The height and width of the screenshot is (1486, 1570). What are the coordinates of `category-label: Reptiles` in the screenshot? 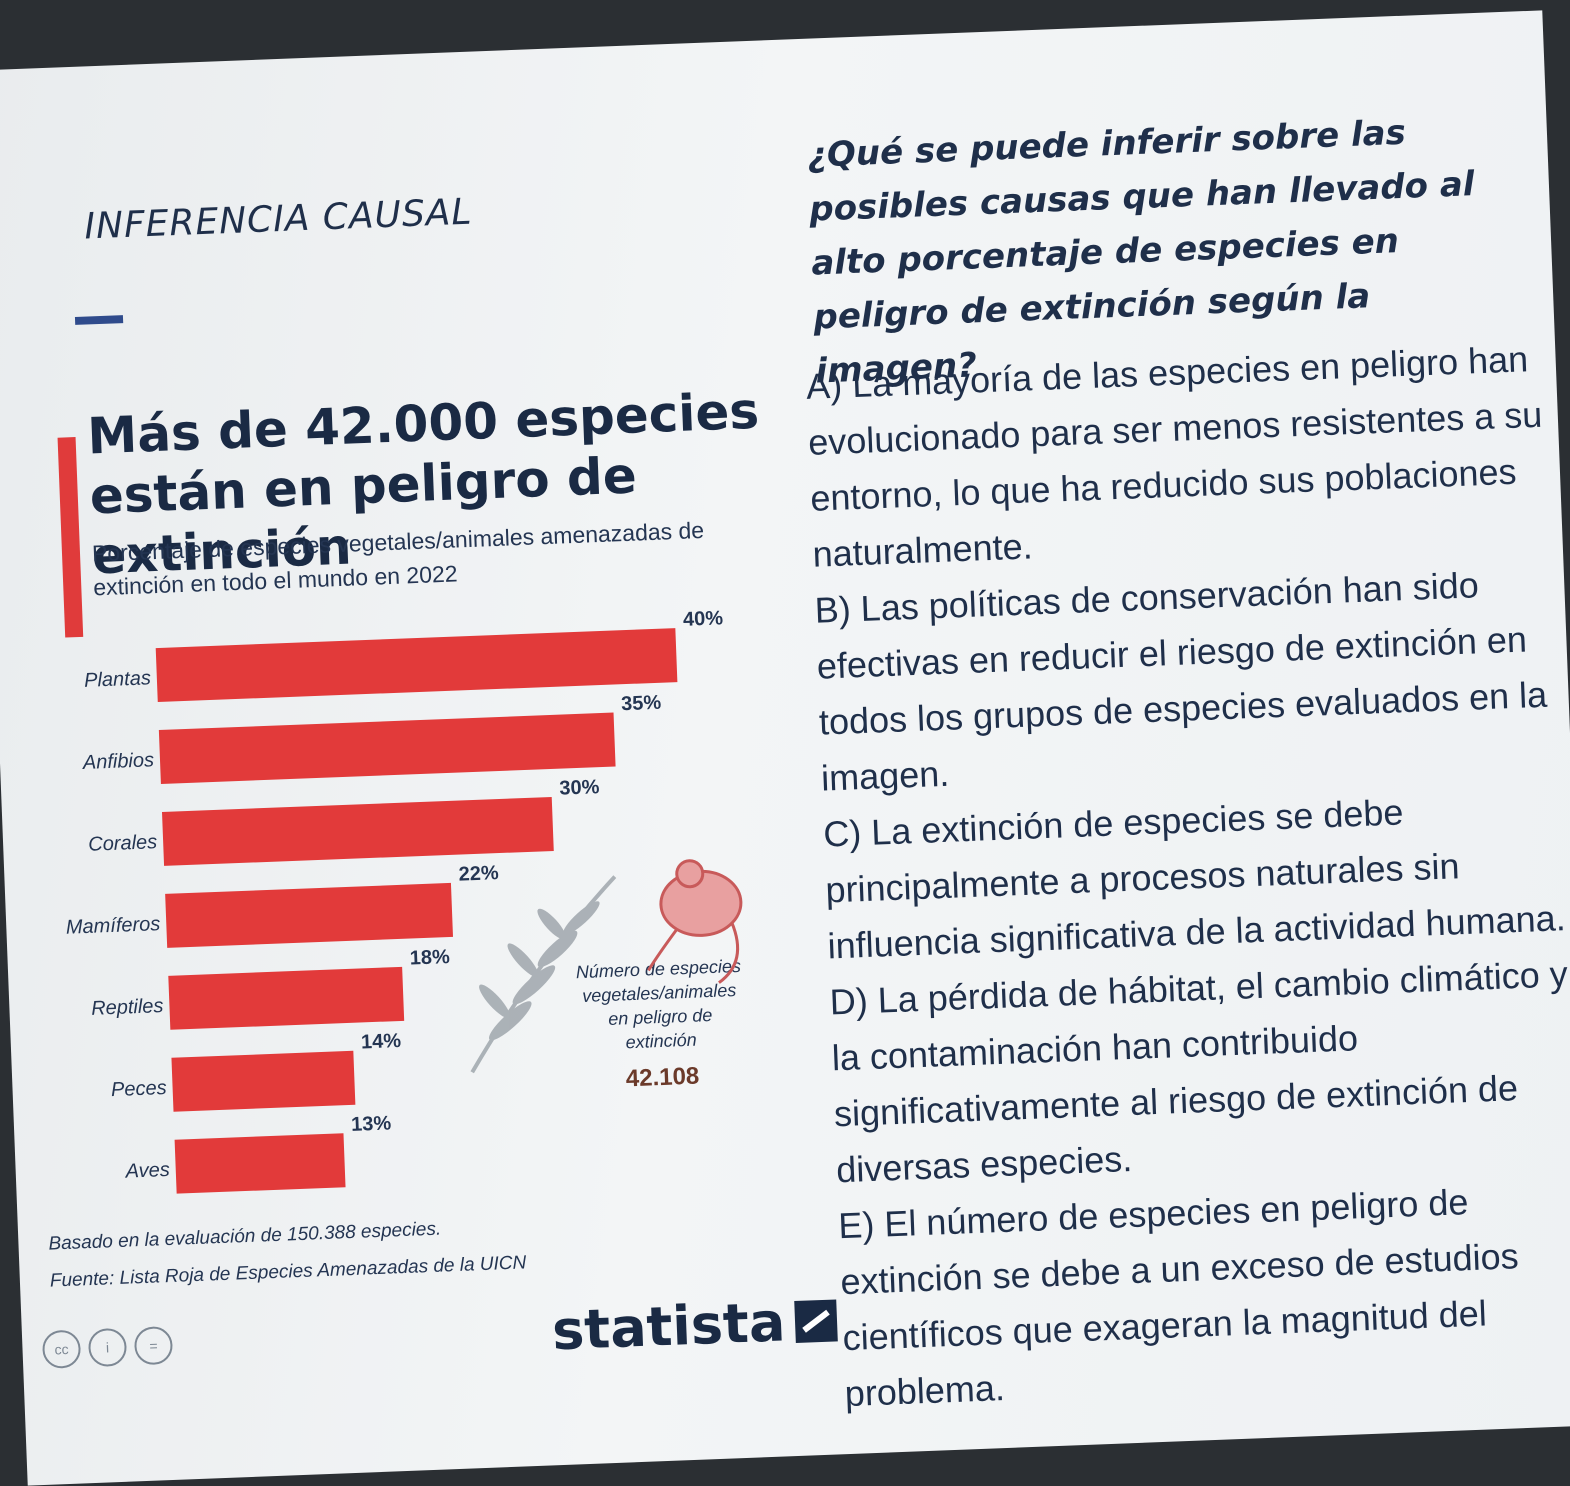 It's located at (127, 1007).